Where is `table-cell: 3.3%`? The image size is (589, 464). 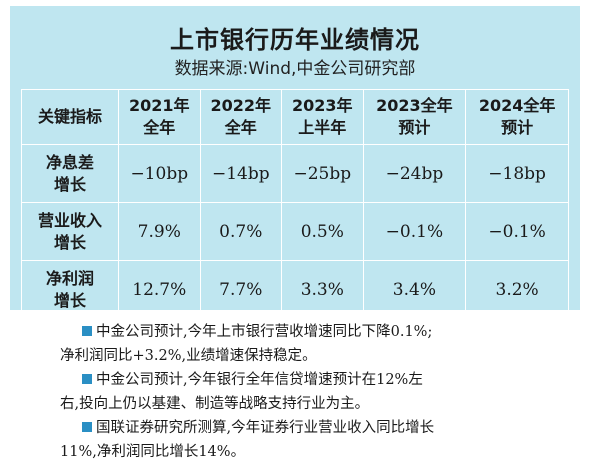
table-cell: 3.3% is located at coordinates (322, 289).